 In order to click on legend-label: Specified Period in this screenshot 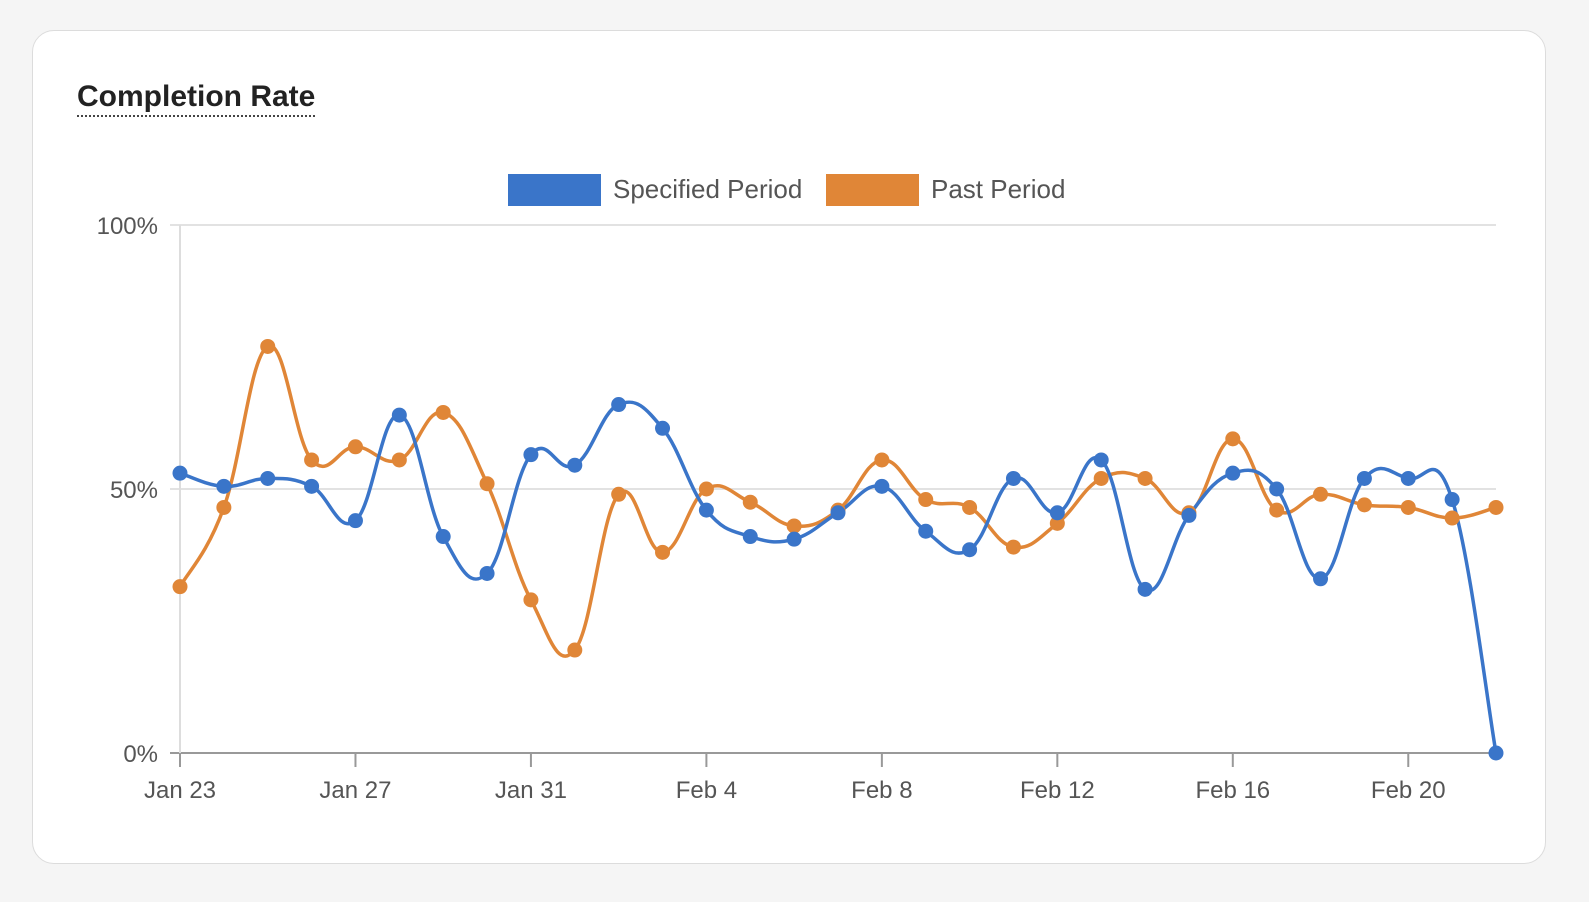, I will do `click(707, 189)`.